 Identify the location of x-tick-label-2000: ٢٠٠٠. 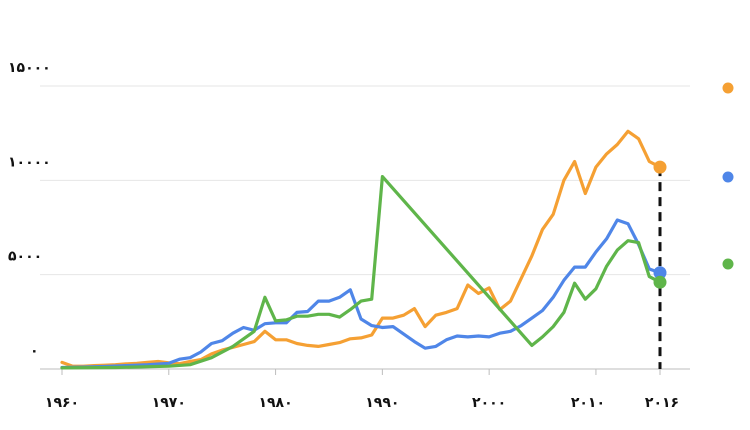
(489, 403).